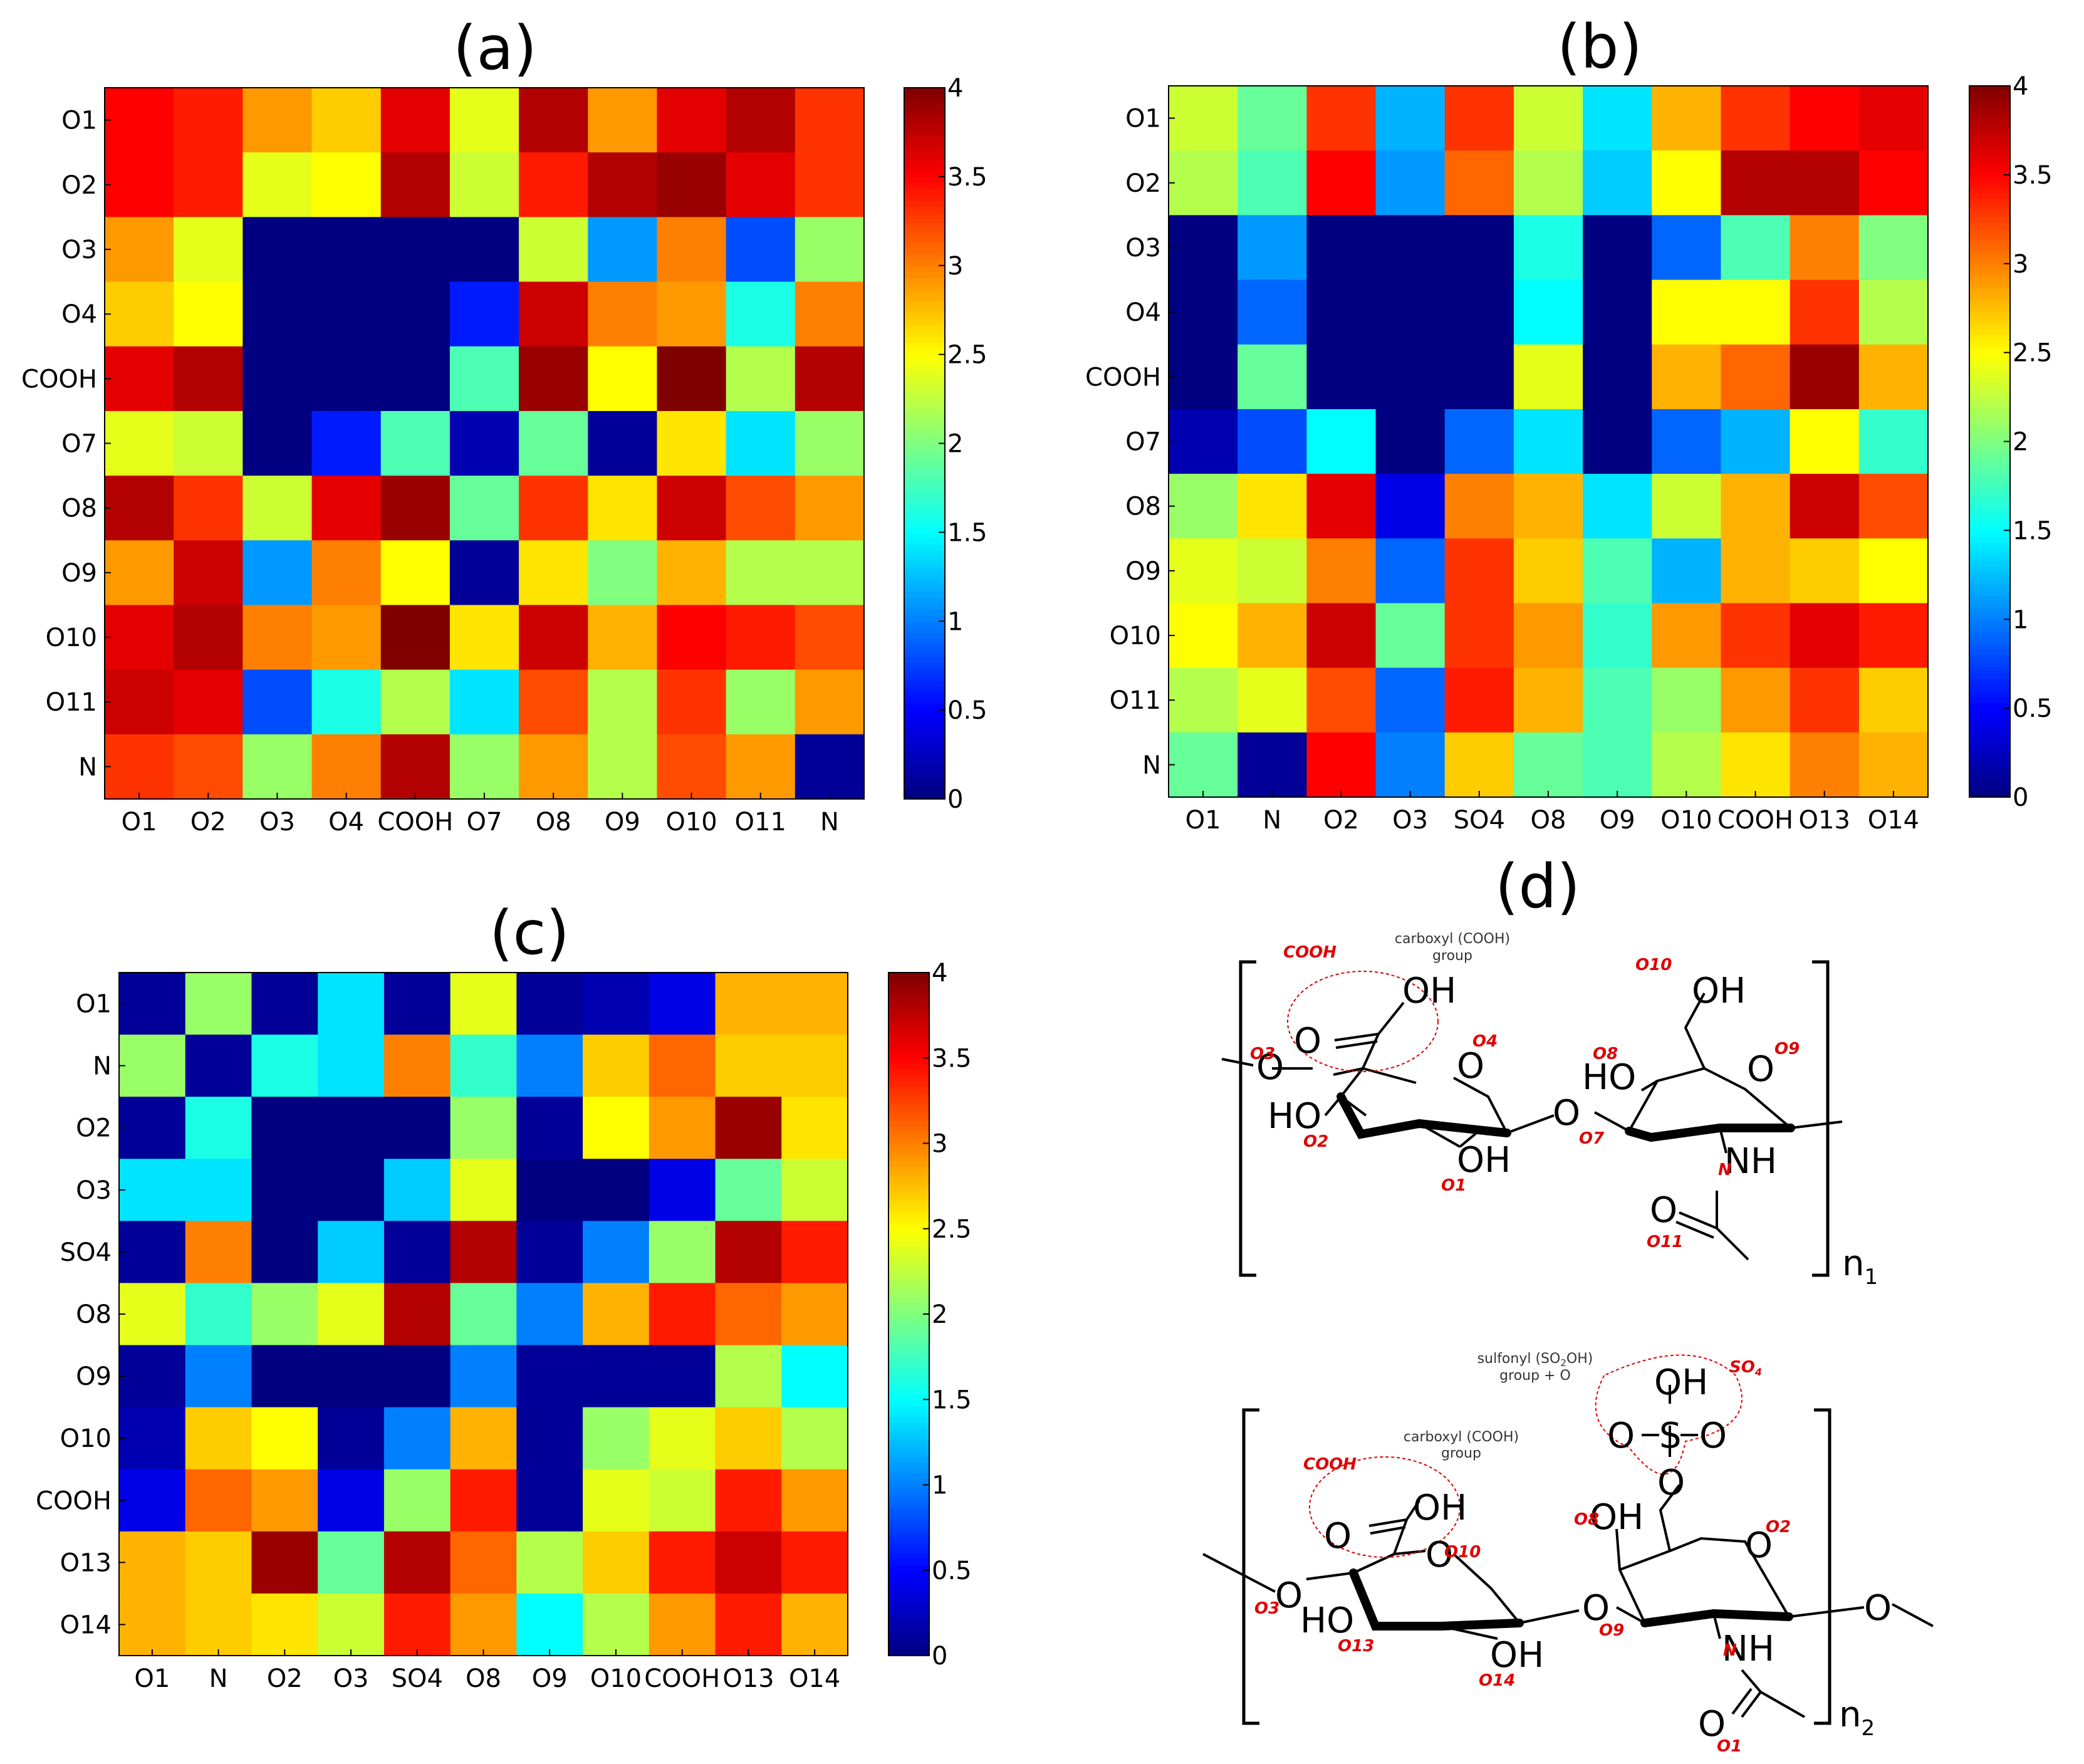 The height and width of the screenshot is (1764, 2084). I want to click on atom-ring2-o-bottom: O, so click(1759, 1545).